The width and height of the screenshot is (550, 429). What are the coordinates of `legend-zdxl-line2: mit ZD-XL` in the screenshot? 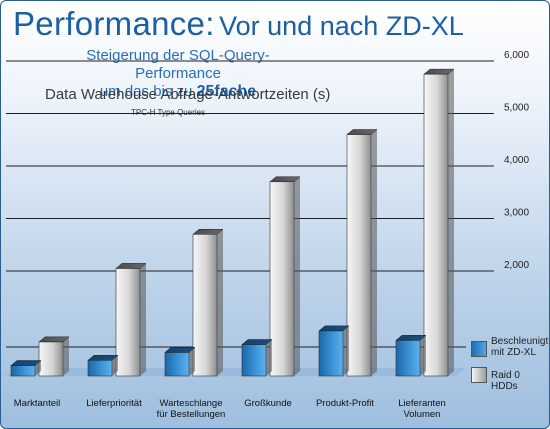 It's located at (513, 352).